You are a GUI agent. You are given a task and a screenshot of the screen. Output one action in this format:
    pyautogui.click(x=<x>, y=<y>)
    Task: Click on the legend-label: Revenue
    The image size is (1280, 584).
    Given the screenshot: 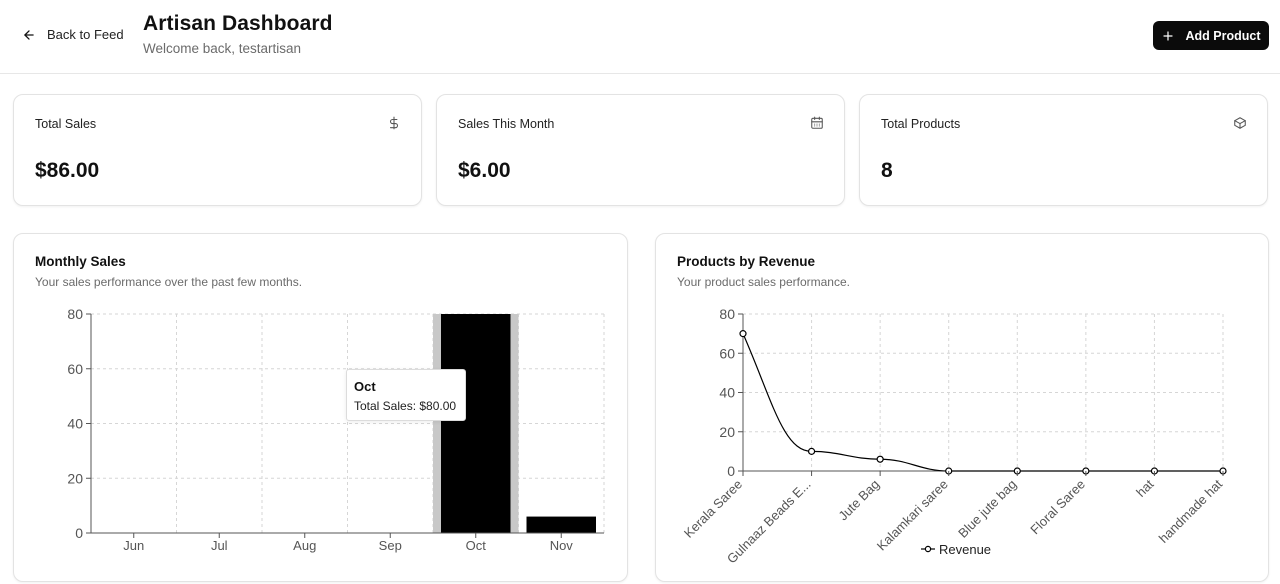 What is the action you would take?
    pyautogui.click(x=965, y=549)
    